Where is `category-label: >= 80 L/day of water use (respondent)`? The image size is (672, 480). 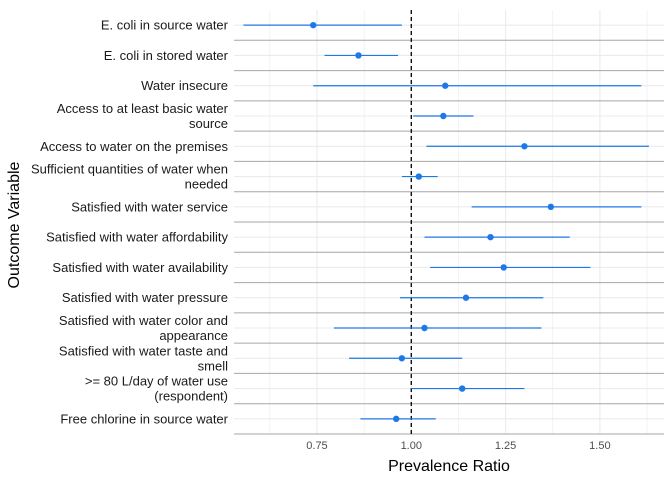 category-label: >= 80 L/day of water use (respondent) is located at coordinates (156, 389).